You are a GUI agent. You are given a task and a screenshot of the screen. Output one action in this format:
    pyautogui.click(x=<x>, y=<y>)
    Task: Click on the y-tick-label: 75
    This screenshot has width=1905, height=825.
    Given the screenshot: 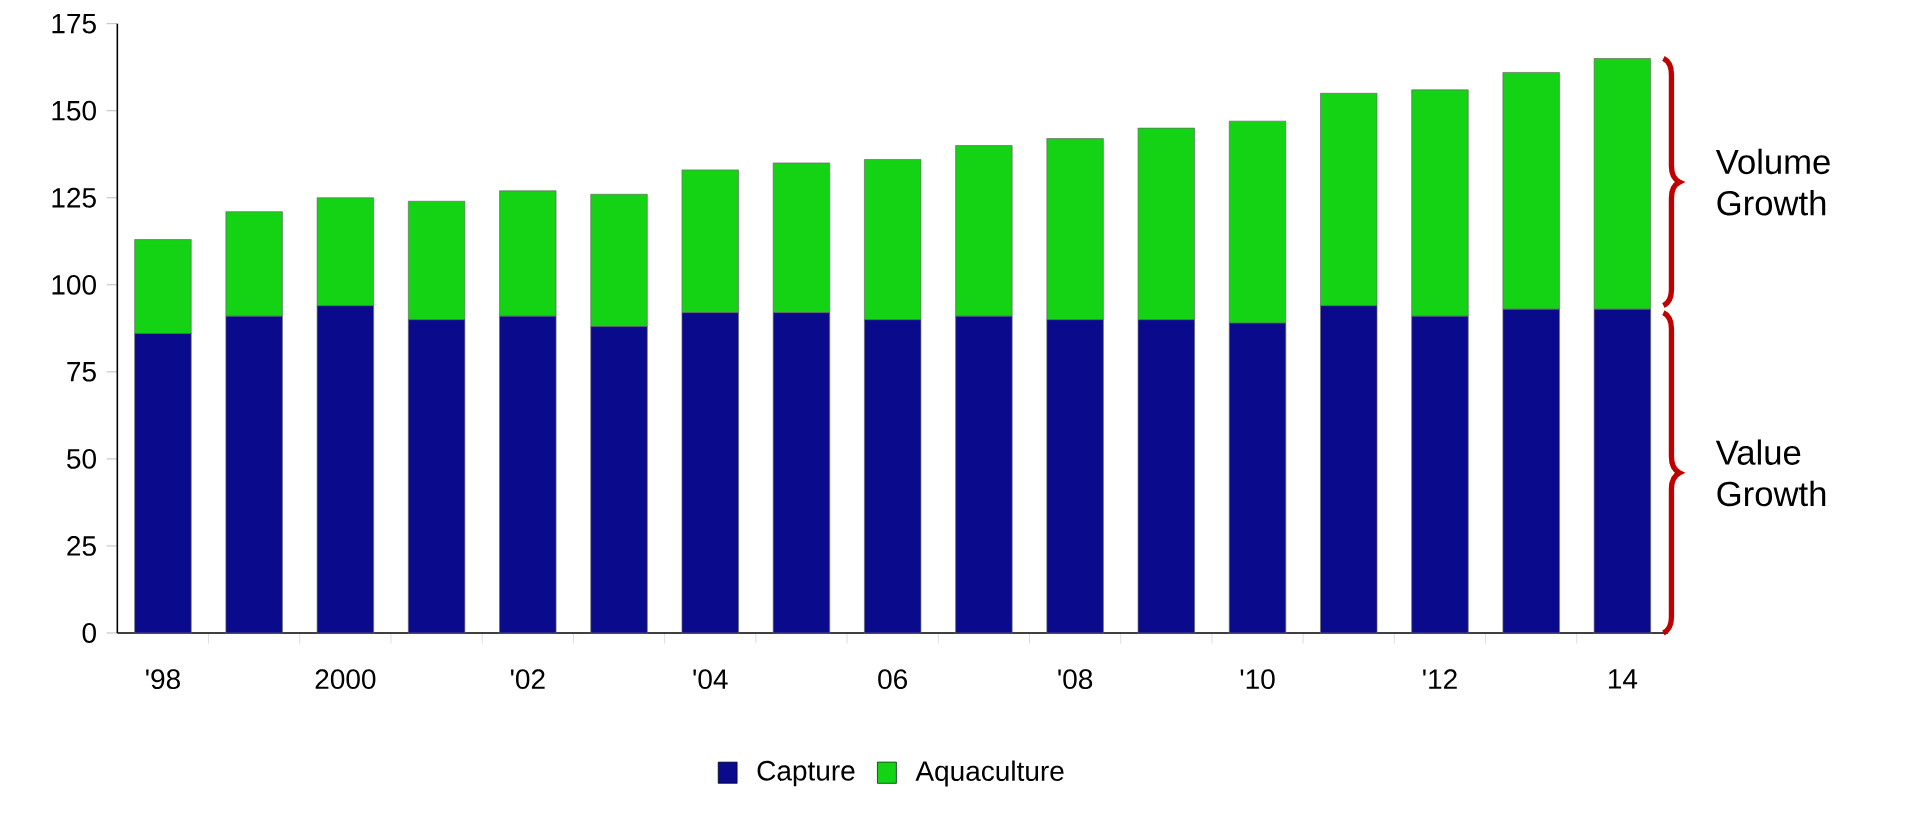 What is the action you would take?
    pyautogui.click(x=81, y=372)
    